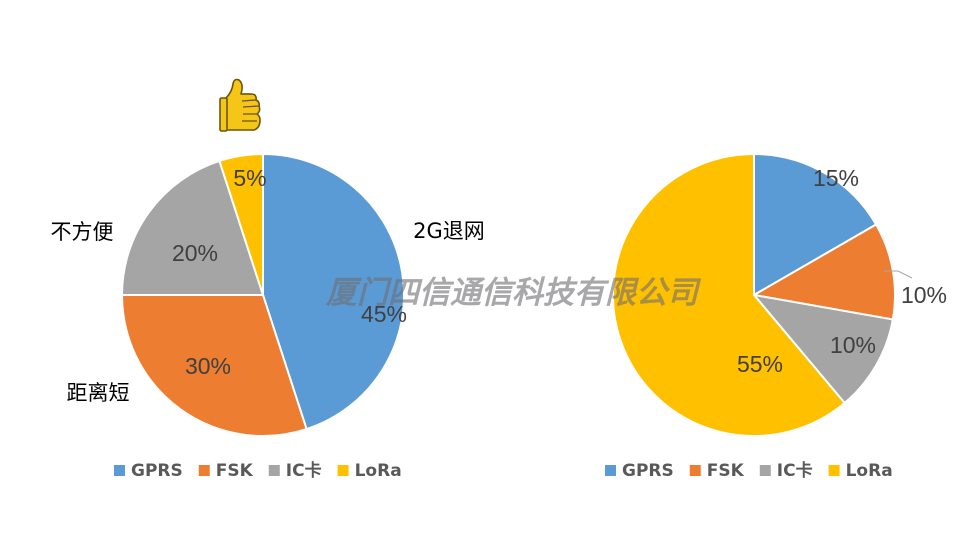 The width and height of the screenshot is (960, 540). I want to click on data-label: 45%, so click(384, 314).